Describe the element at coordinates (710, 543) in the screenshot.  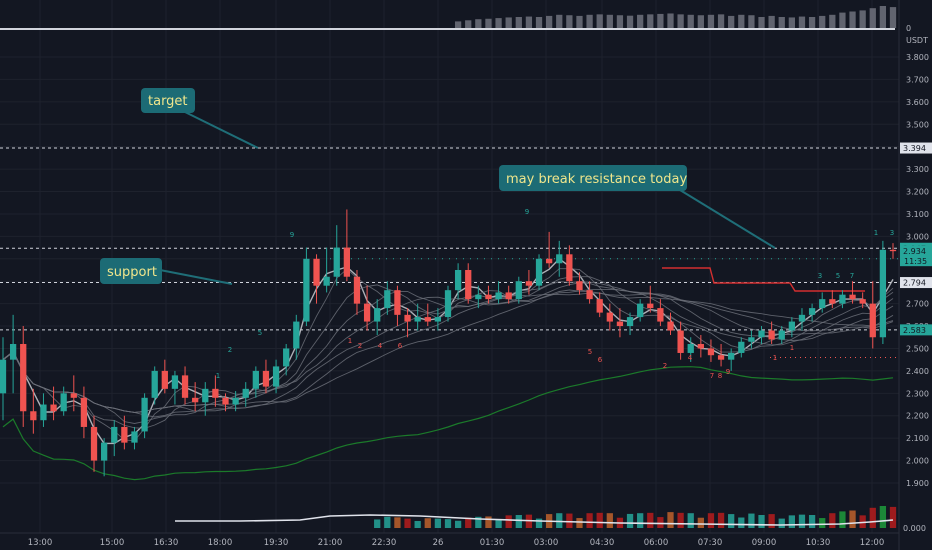
I see `time-tick-label: 07:30` at that location.